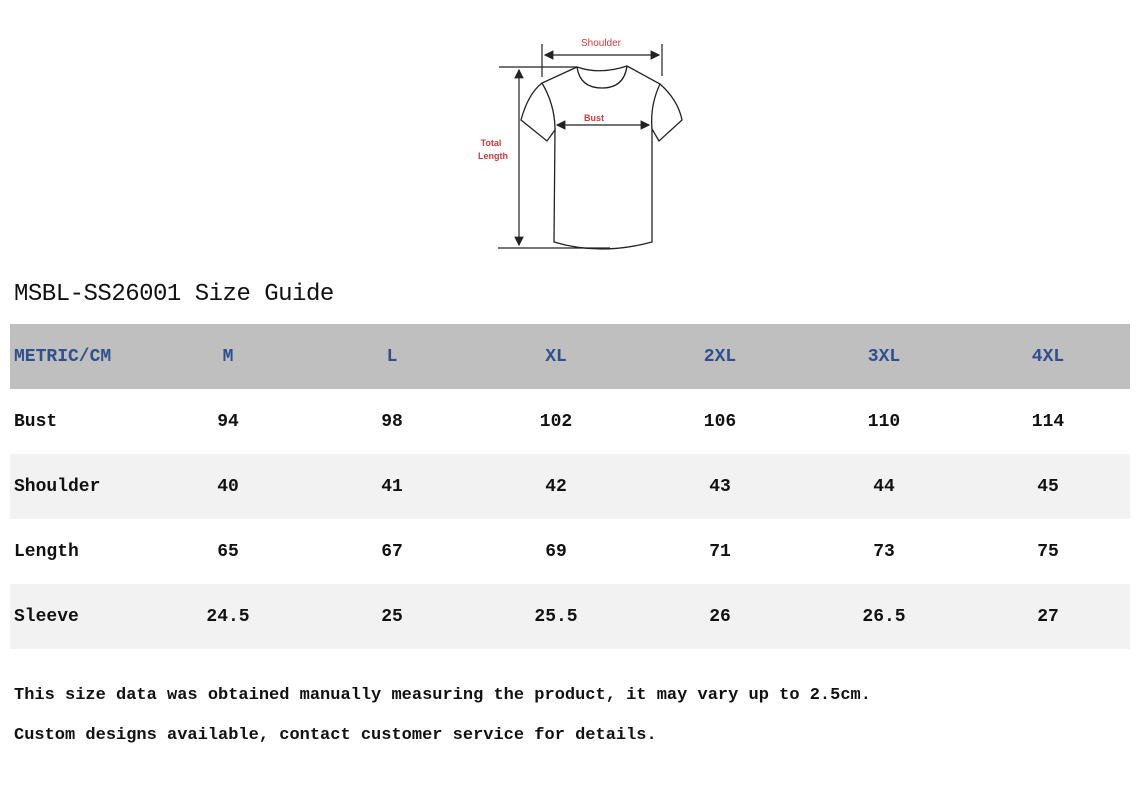  I want to click on table-cell: 24.5, so click(228, 616).